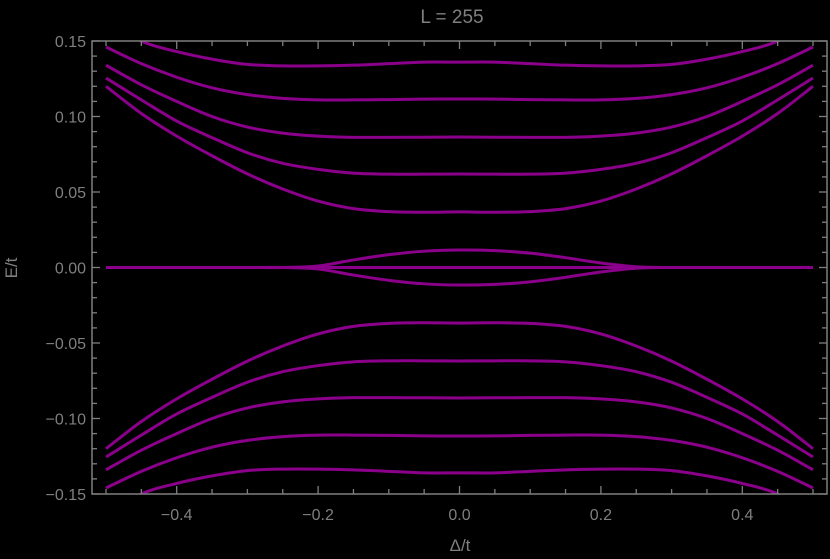 The image size is (830, 559). I want to click on x-tick-label: 0.4, so click(742, 515).